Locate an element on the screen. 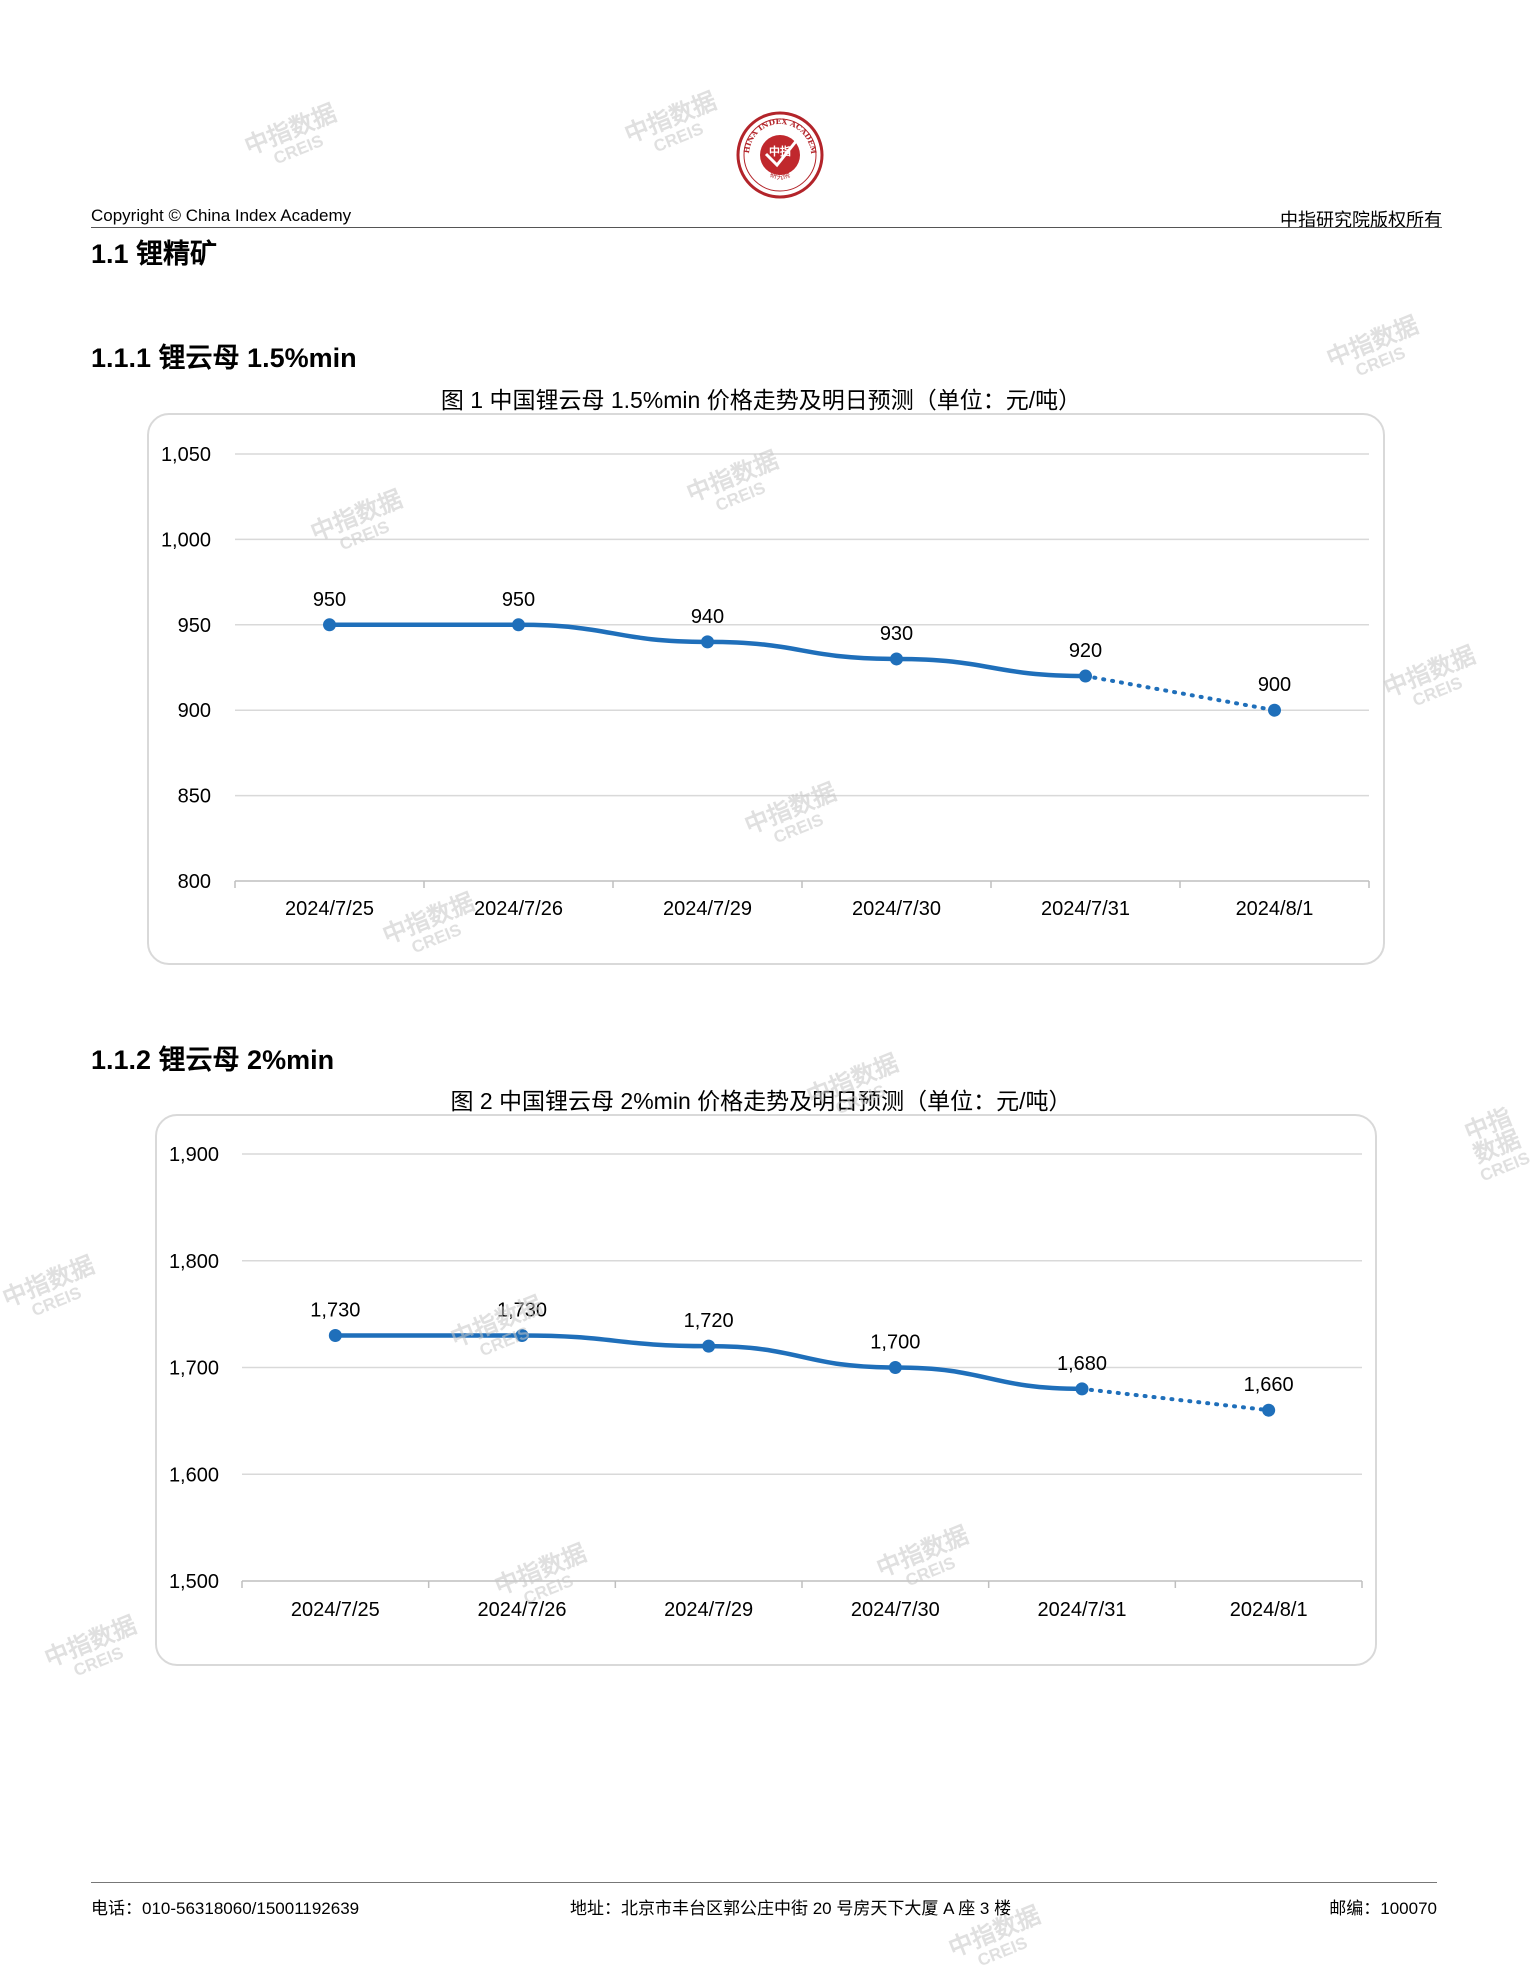 This screenshot has width=1530, height=1980. y-tick-label: 1,000 is located at coordinates (186, 540).